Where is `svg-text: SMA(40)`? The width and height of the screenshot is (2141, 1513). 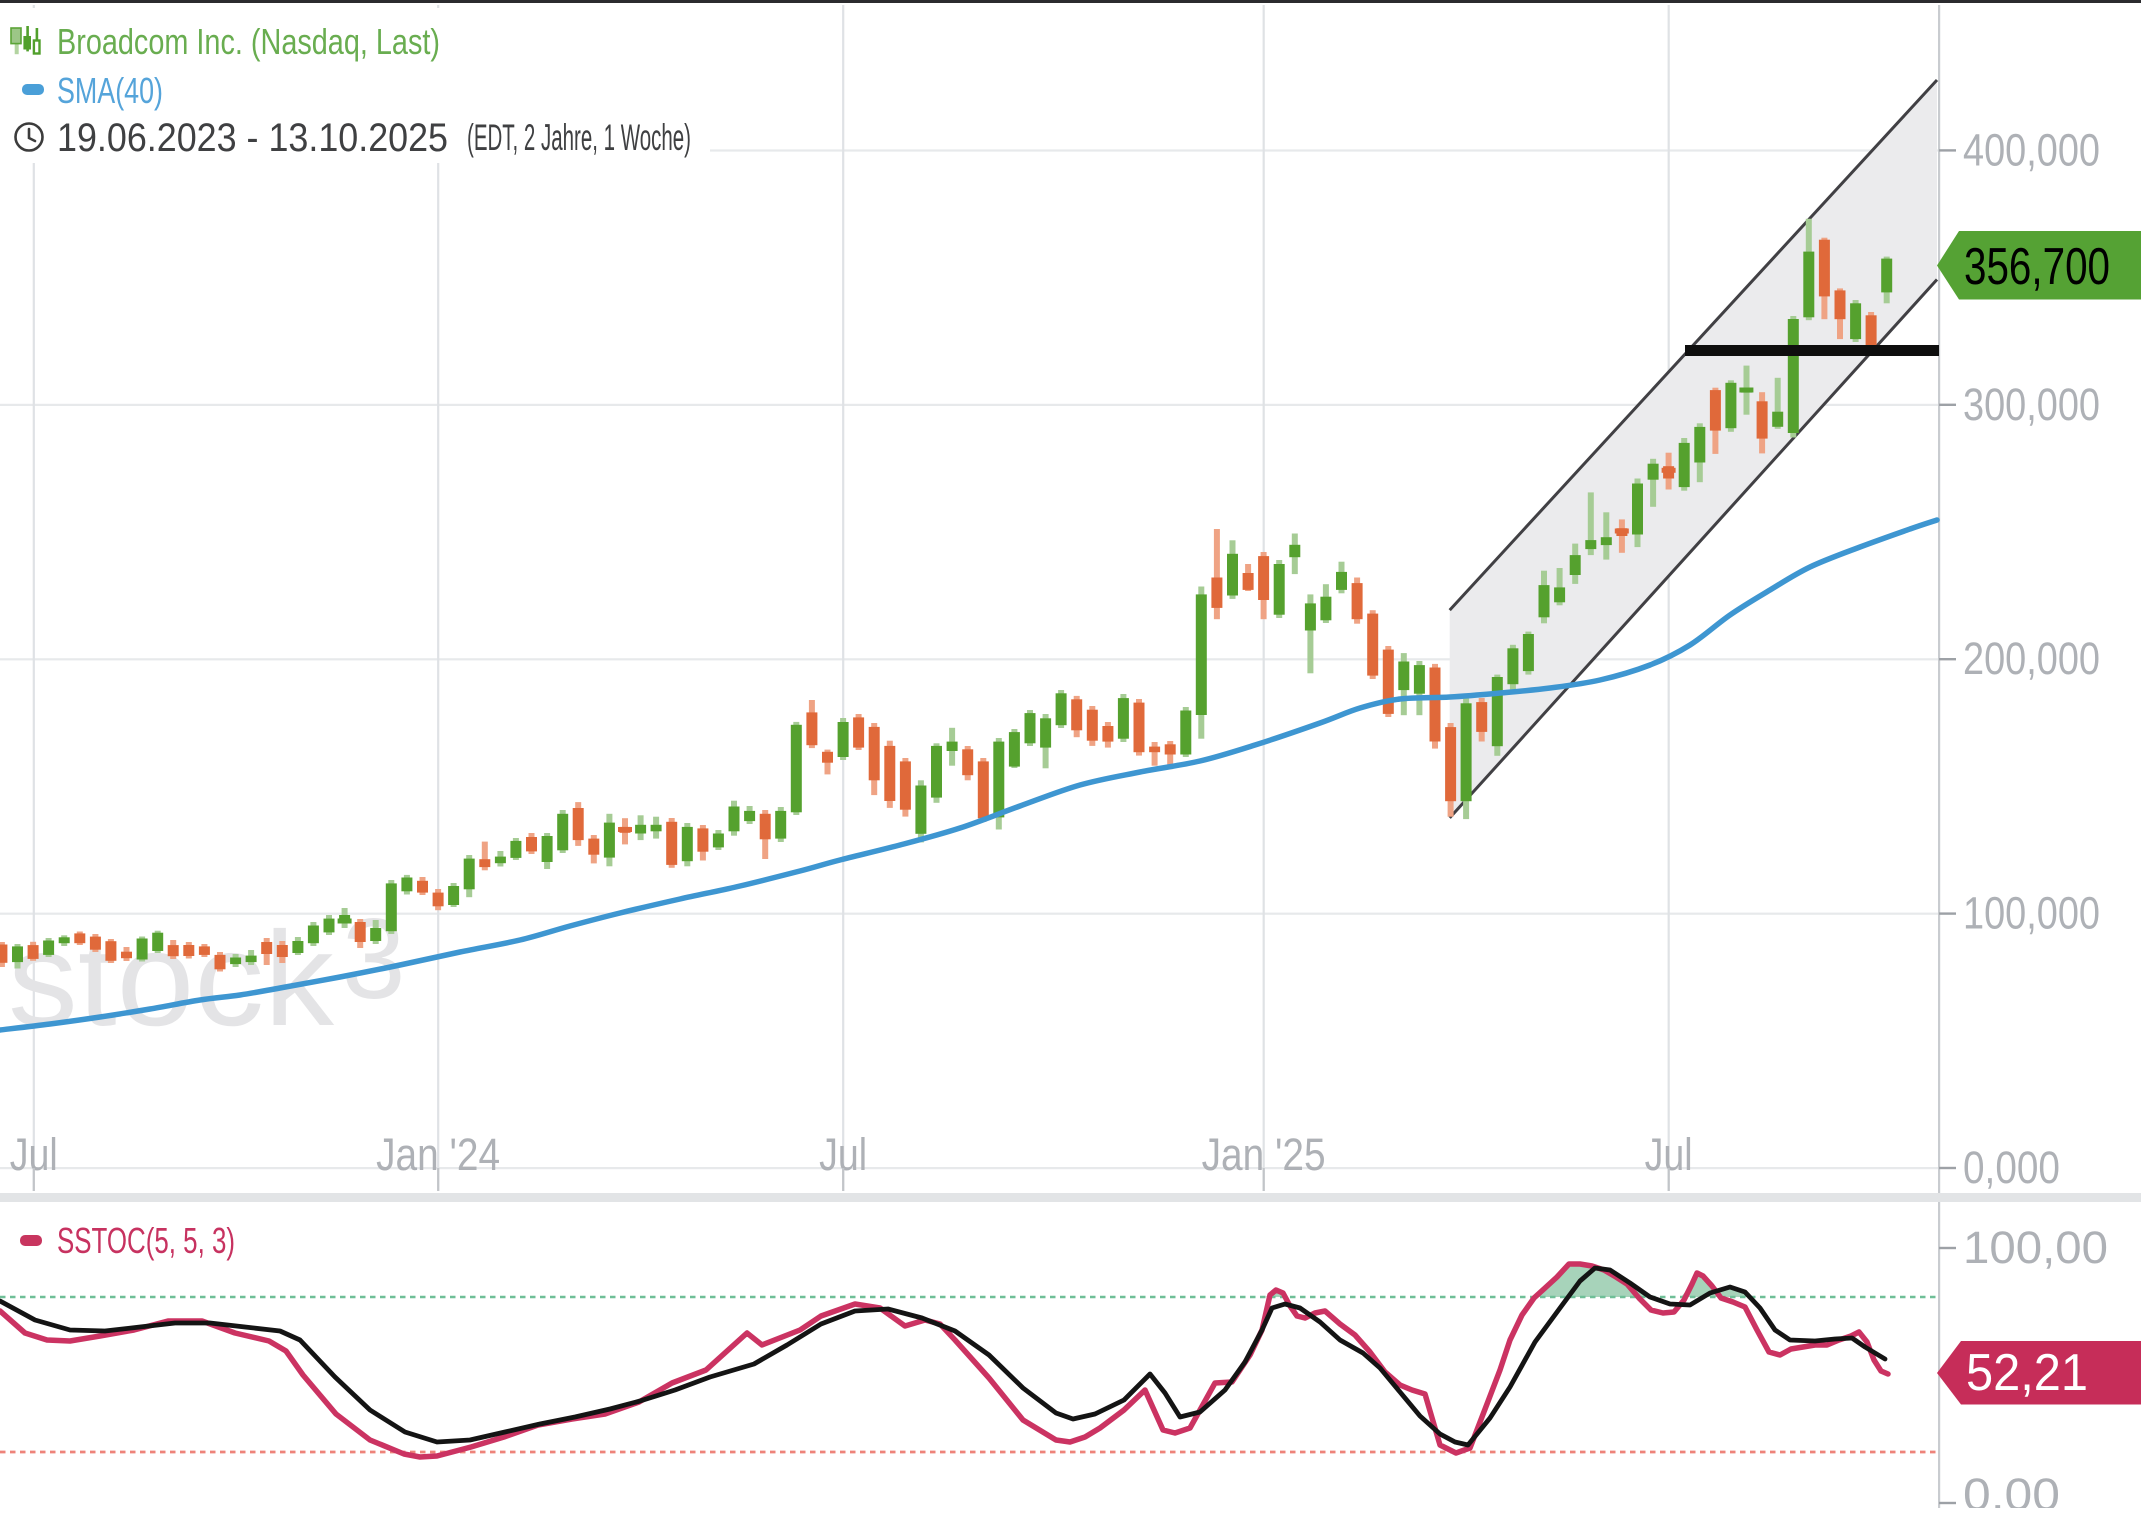 svg-text: SMA(40) is located at coordinates (110, 90).